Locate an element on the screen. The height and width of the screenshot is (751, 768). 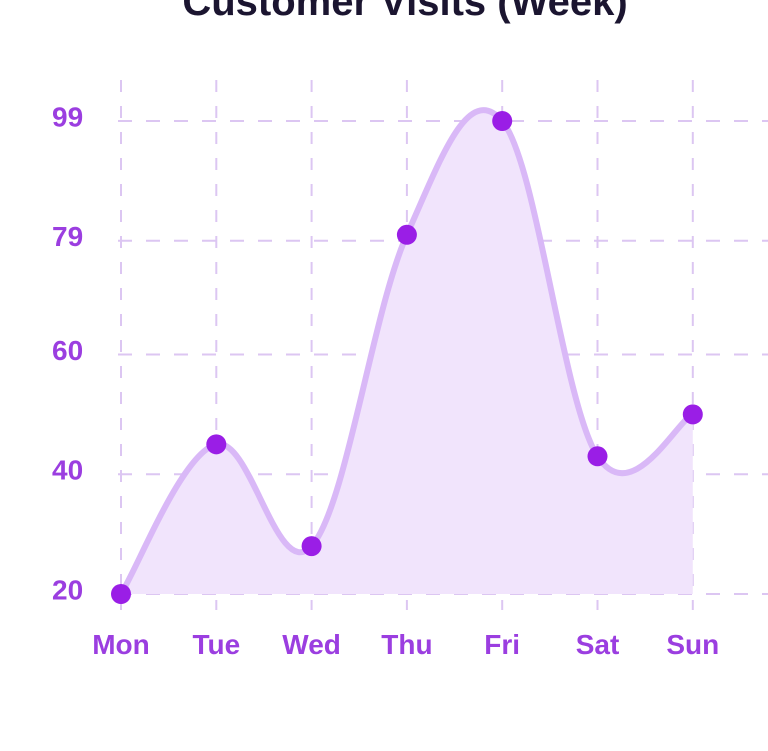
x-tick-label-mon: Mon is located at coordinates (121, 644).